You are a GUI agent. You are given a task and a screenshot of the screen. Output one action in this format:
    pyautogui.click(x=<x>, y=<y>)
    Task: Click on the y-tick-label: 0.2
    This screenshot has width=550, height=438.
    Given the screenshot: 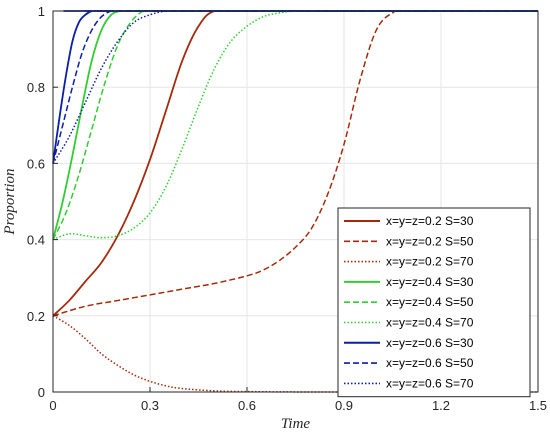 What is the action you would take?
    pyautogui.click(x=36, y=316)
    